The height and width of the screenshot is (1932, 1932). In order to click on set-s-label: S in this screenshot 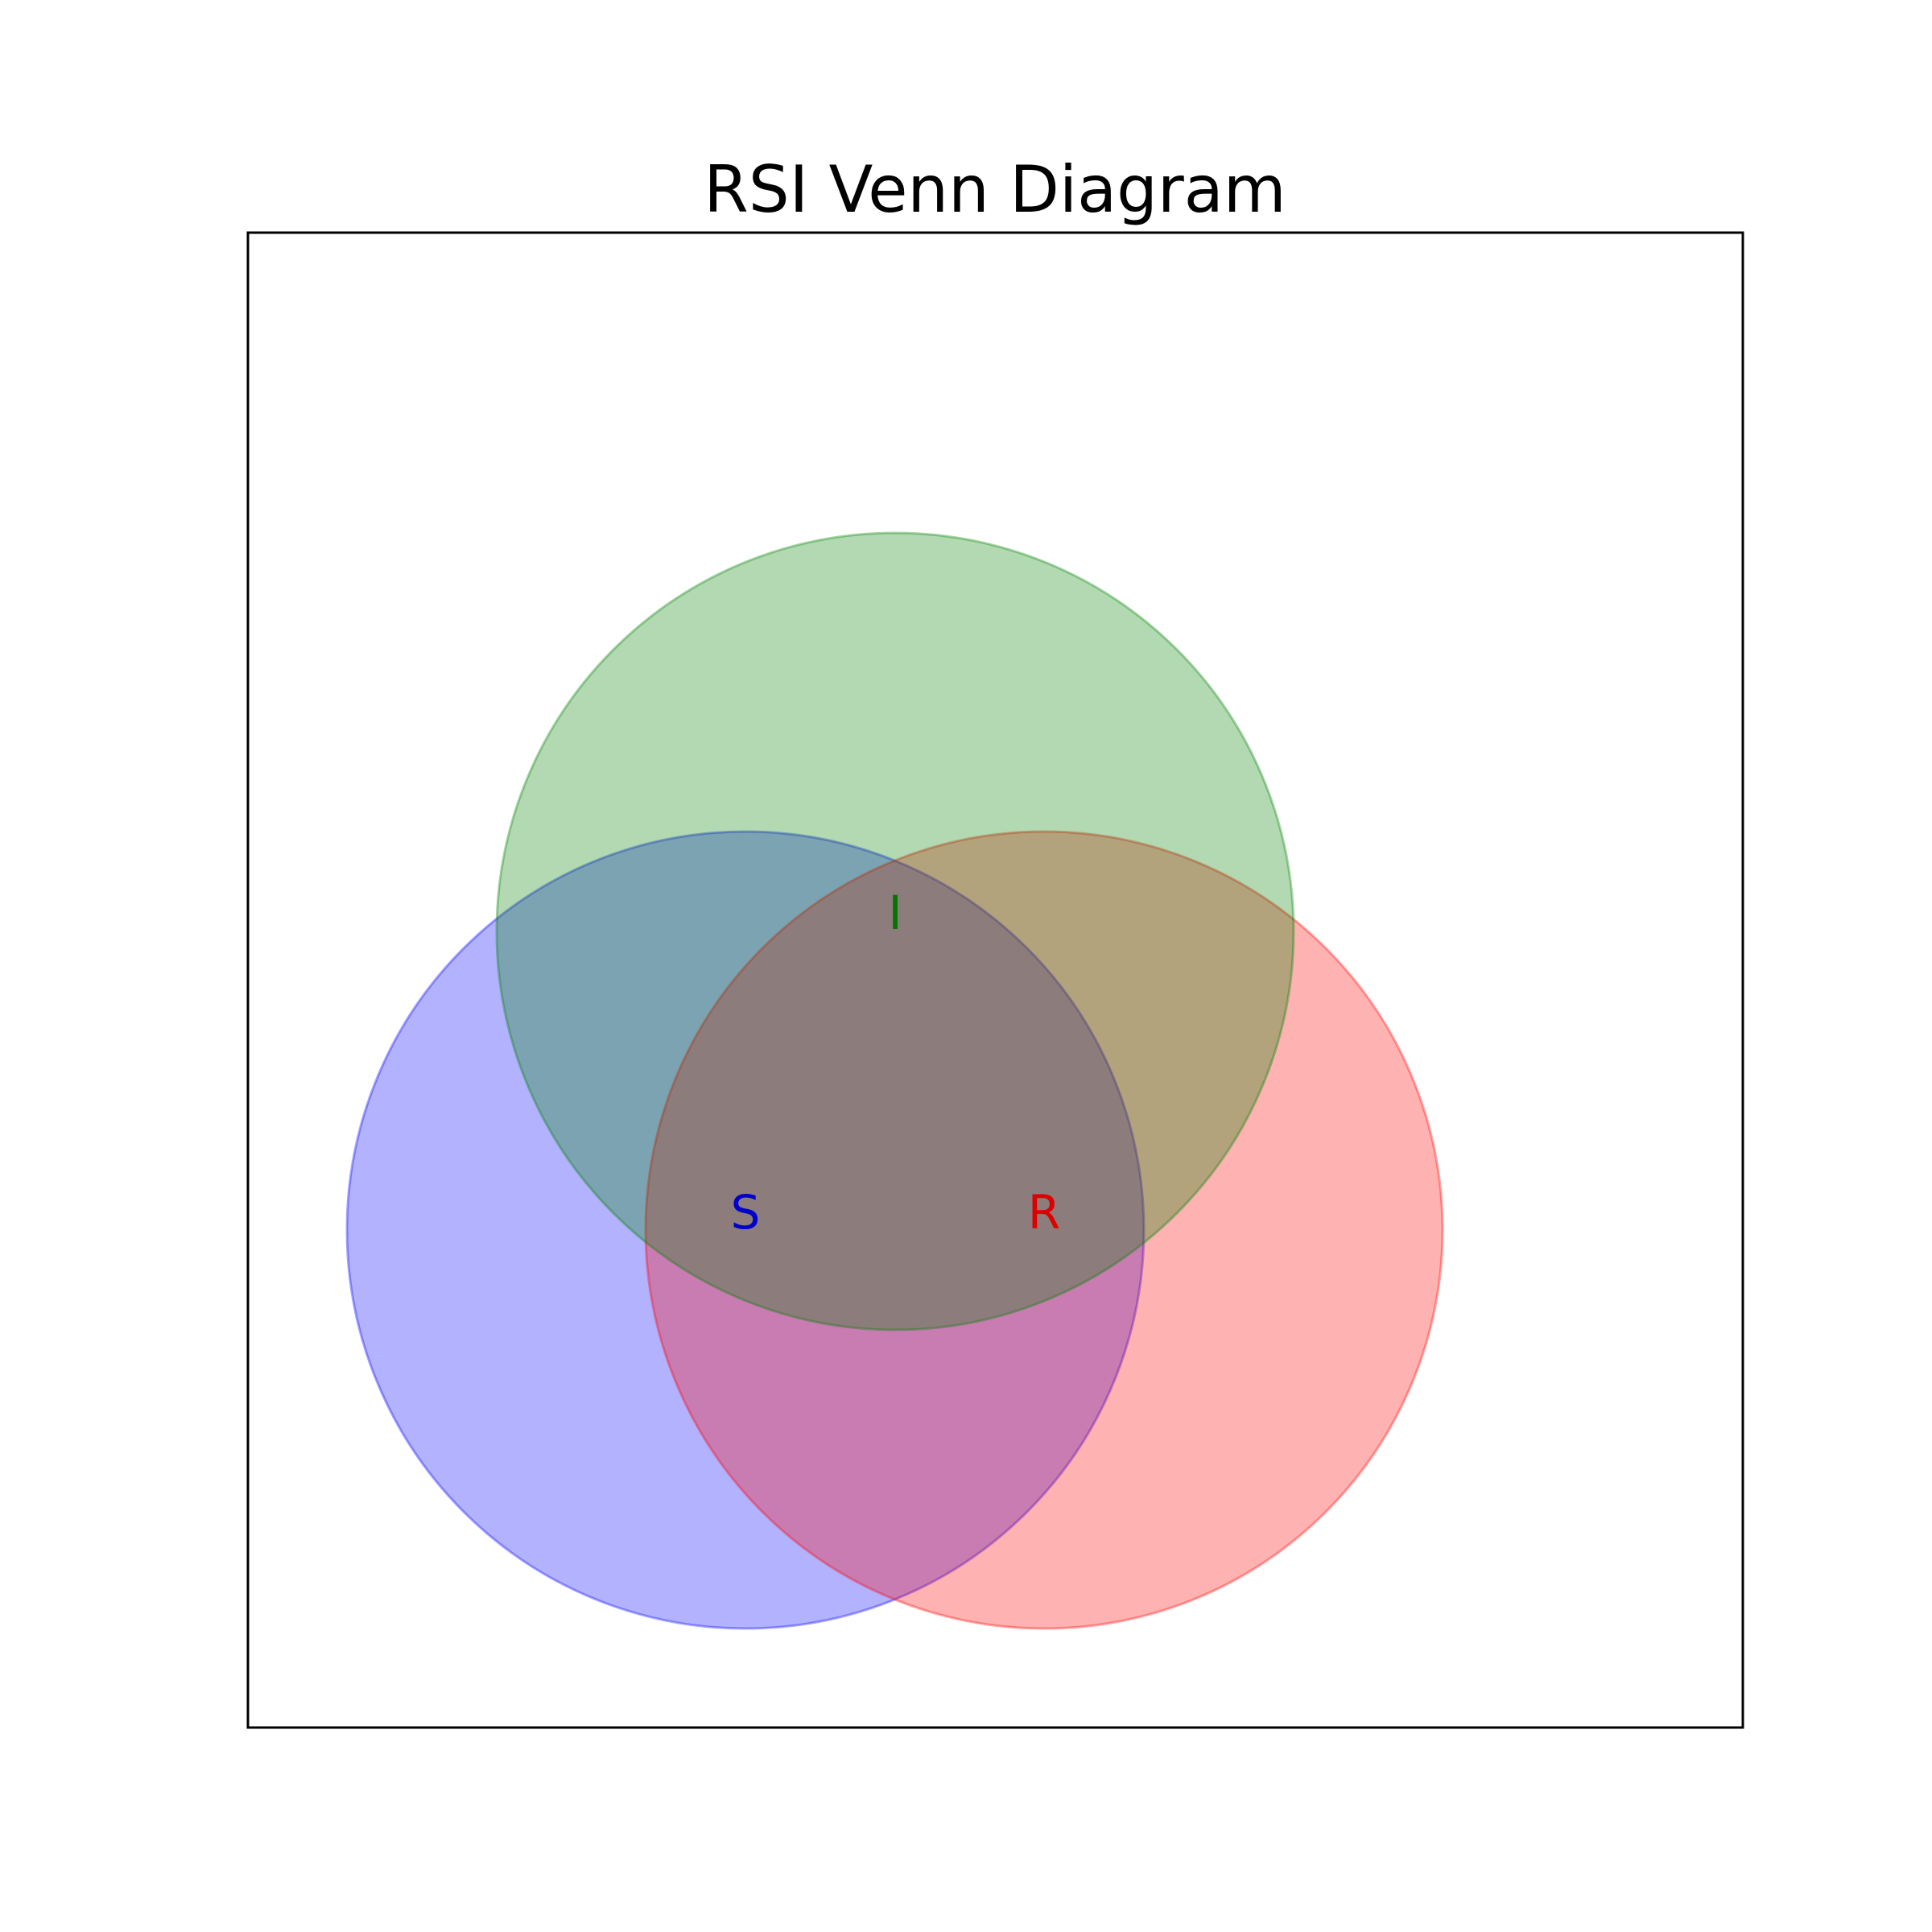, I will do `click(746, 1212)`.